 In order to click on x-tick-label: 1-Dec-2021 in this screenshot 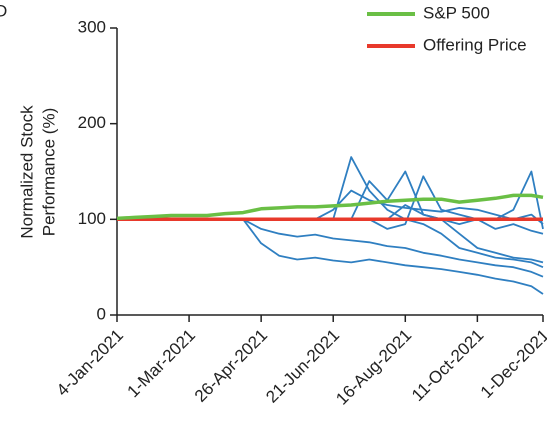, I will do `click(512, 364)`.